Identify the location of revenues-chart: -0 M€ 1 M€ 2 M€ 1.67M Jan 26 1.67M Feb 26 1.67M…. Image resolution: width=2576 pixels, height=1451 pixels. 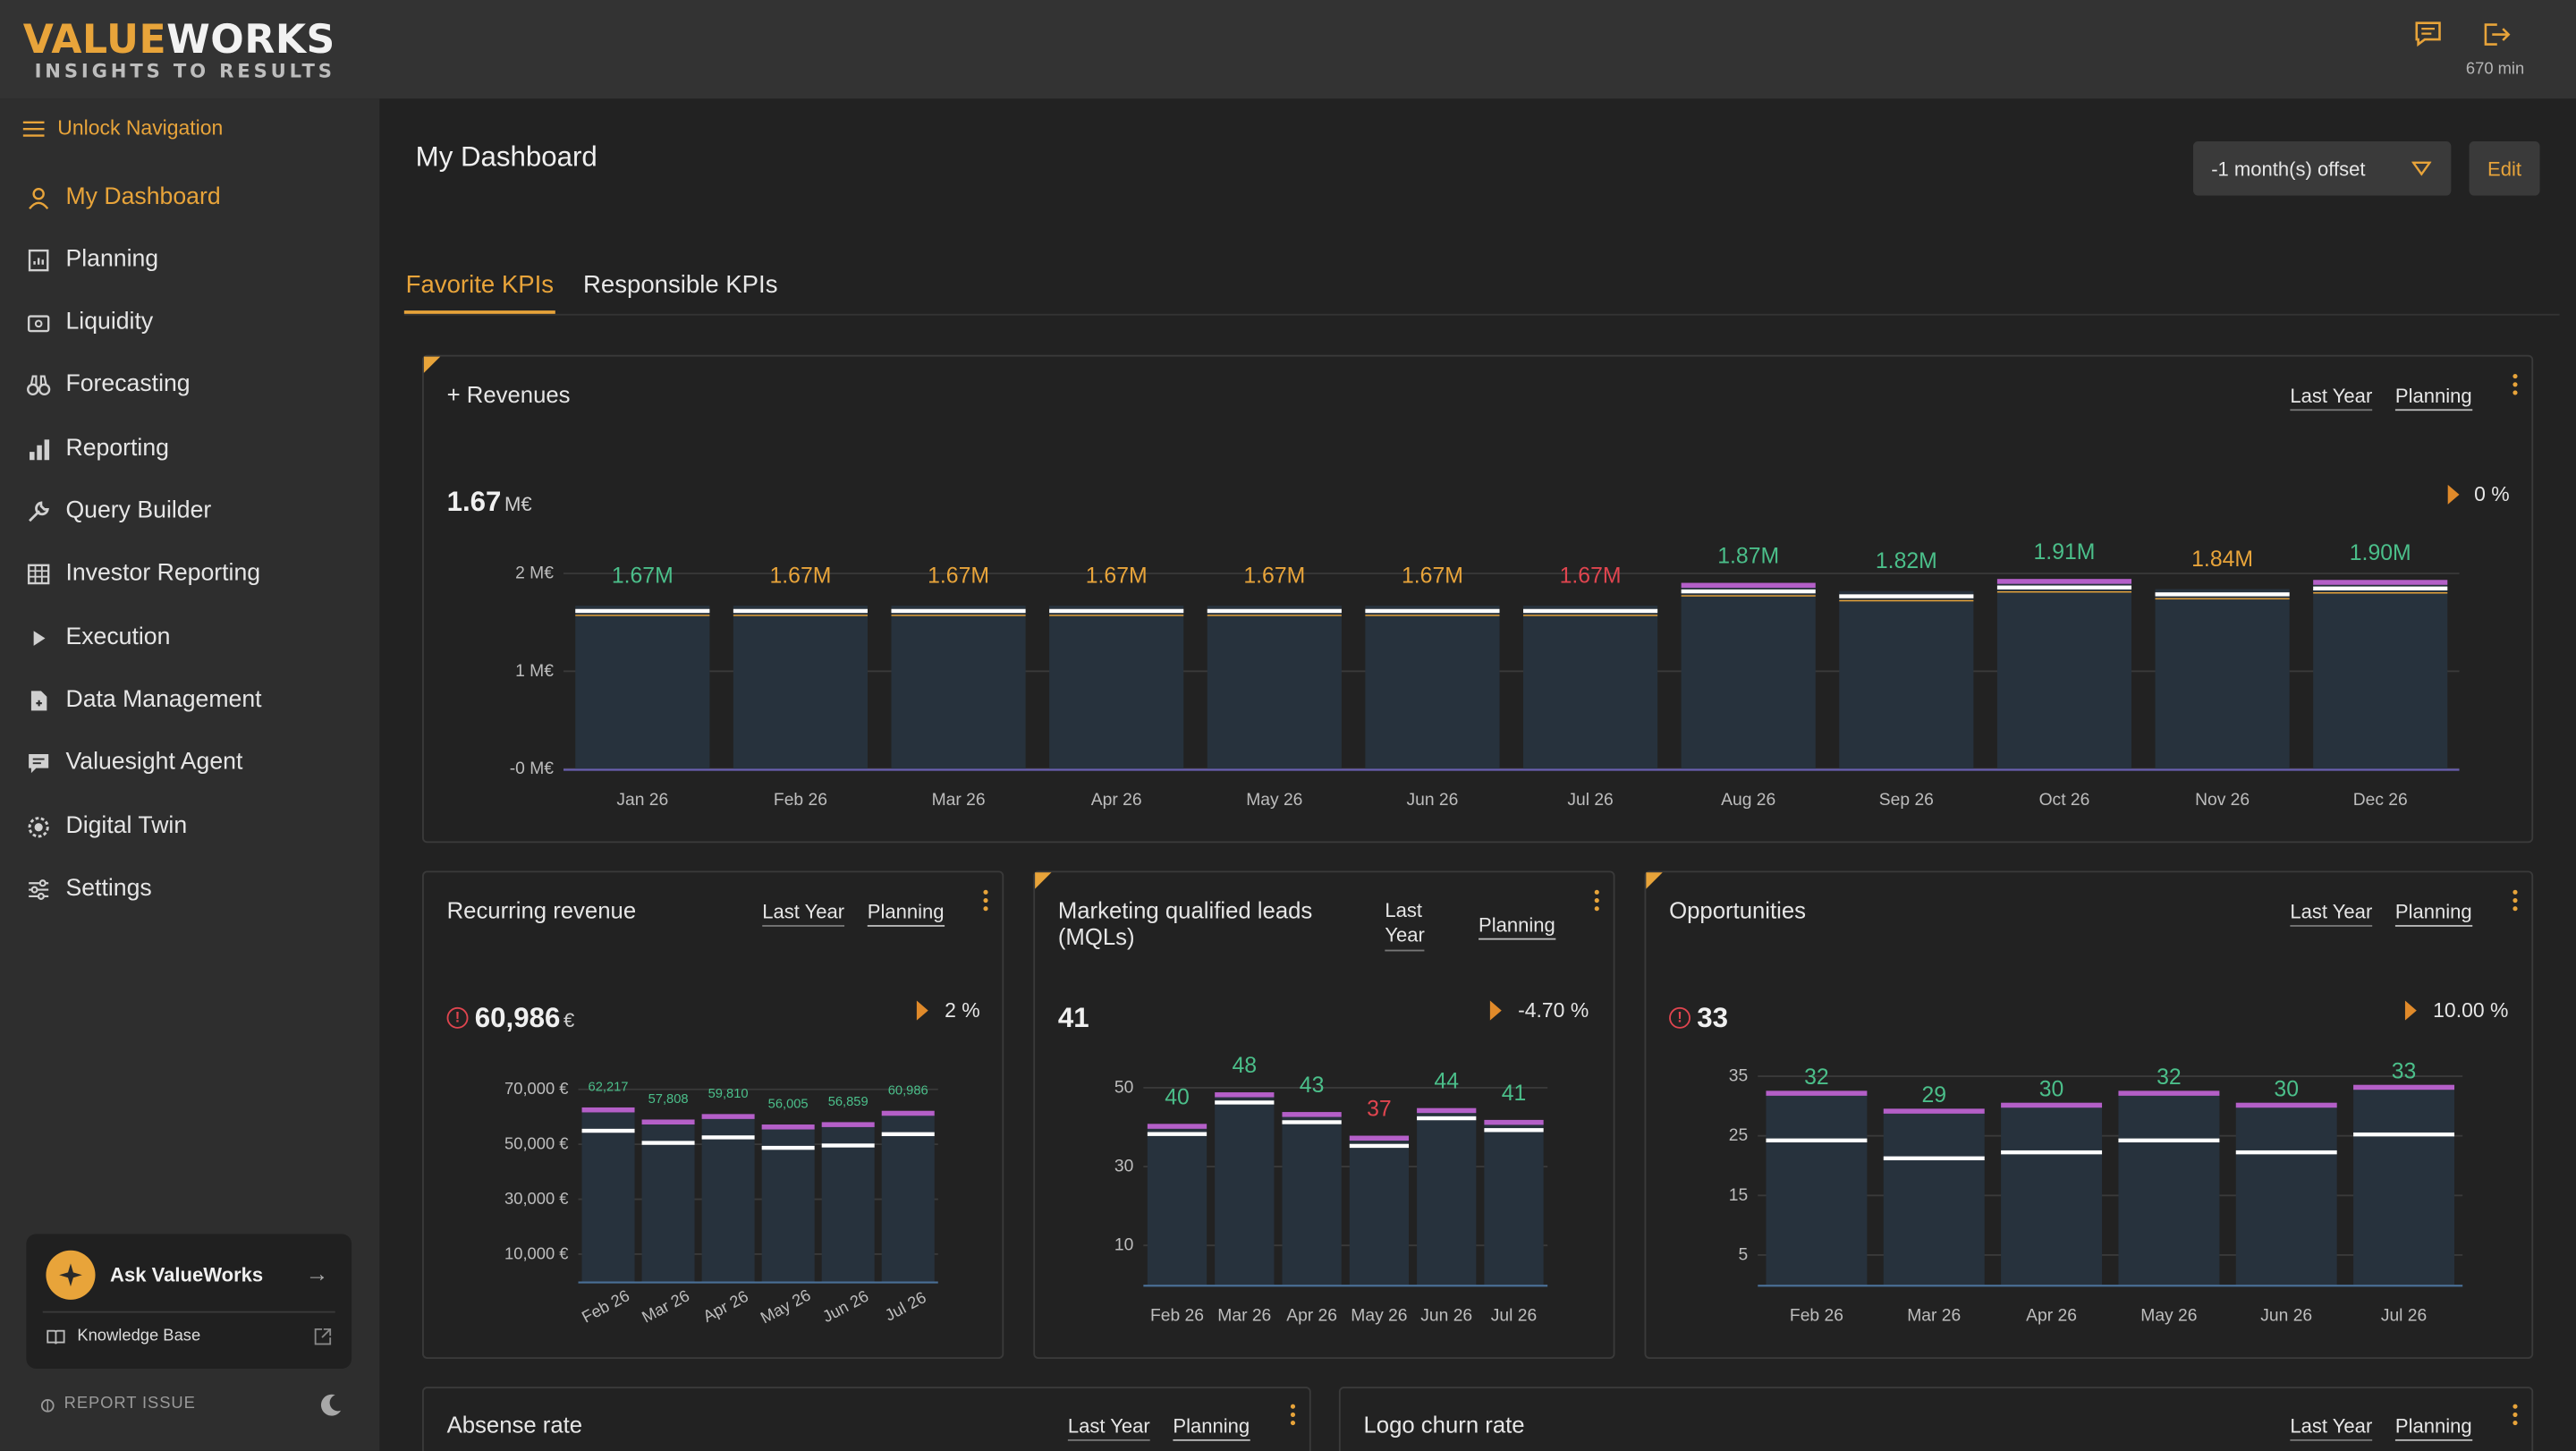
(1485, 675).